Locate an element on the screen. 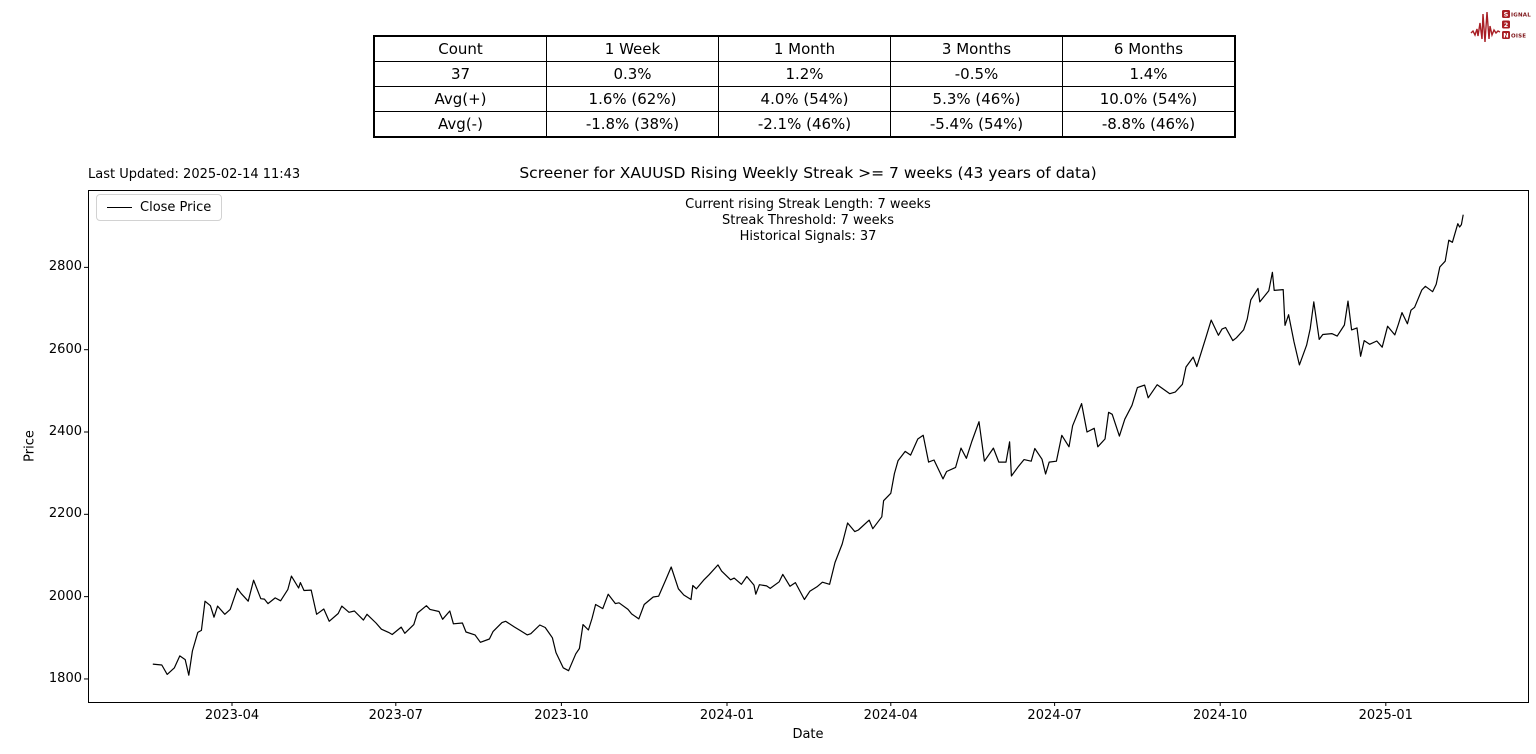 The height and width of the screenshot is (754, 1536). y-tick-label: 2400 is located at coordinates (65, 431).